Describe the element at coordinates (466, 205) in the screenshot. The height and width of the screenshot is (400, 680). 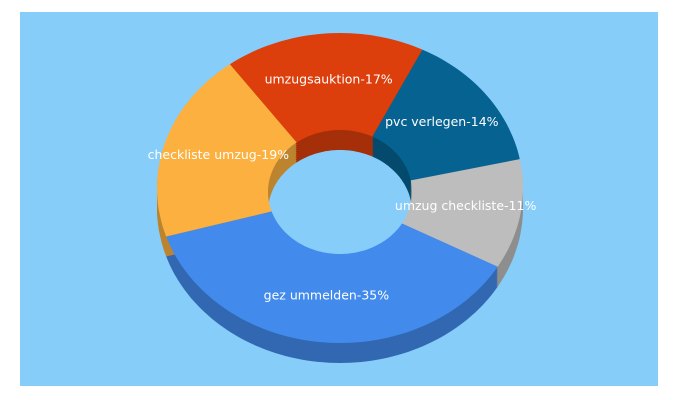
I see `slice-label: umzug checkliste-11%` at that location.